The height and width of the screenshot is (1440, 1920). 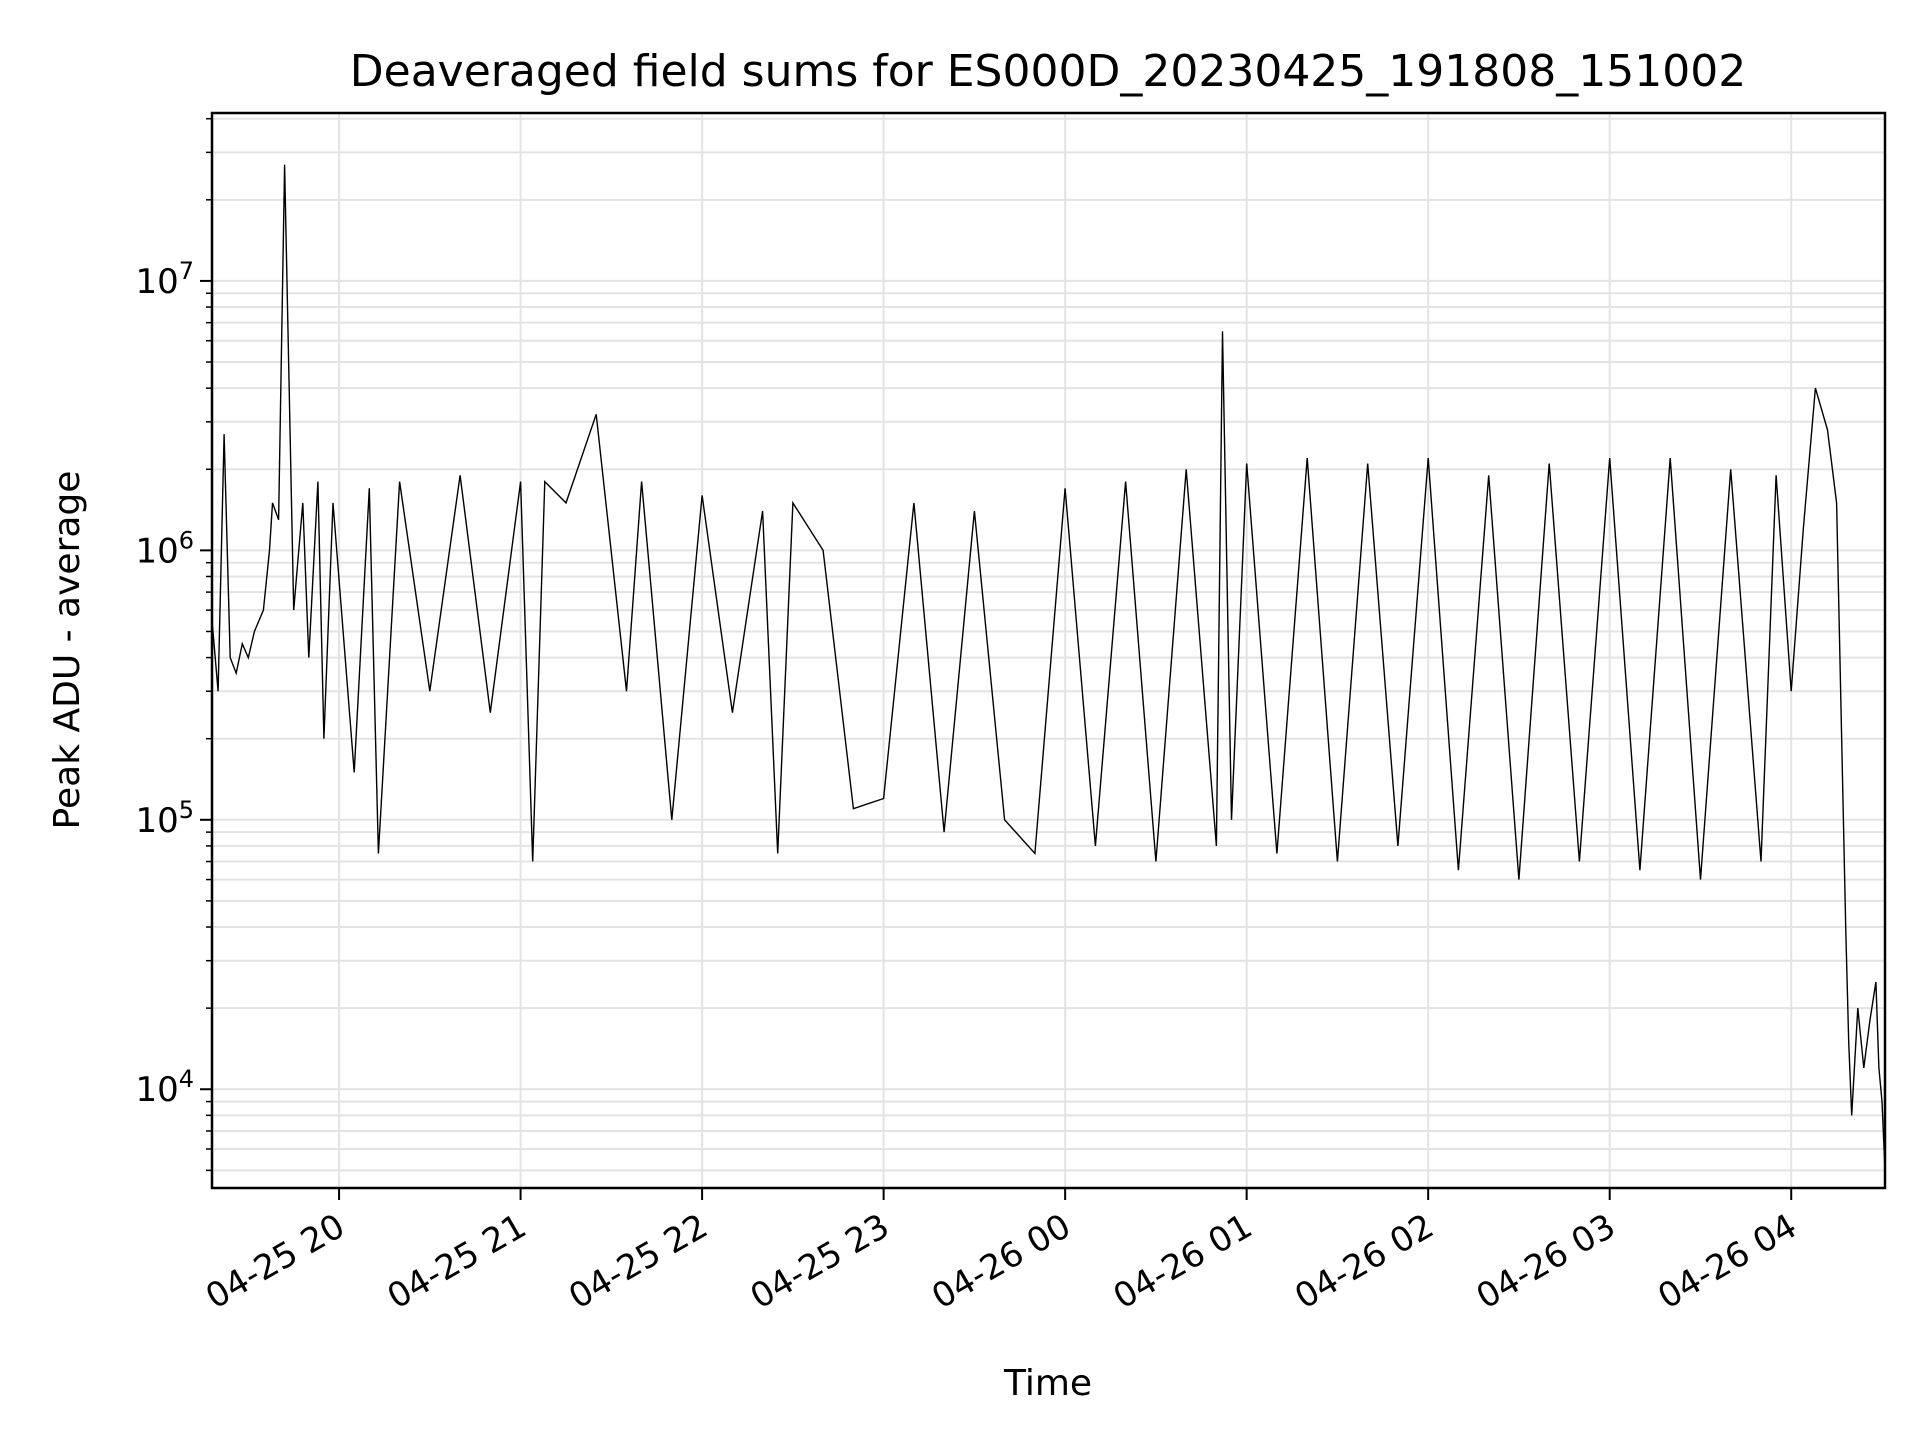 I want to click on y-tick-exponent: 5, so click(x=186, y=810).